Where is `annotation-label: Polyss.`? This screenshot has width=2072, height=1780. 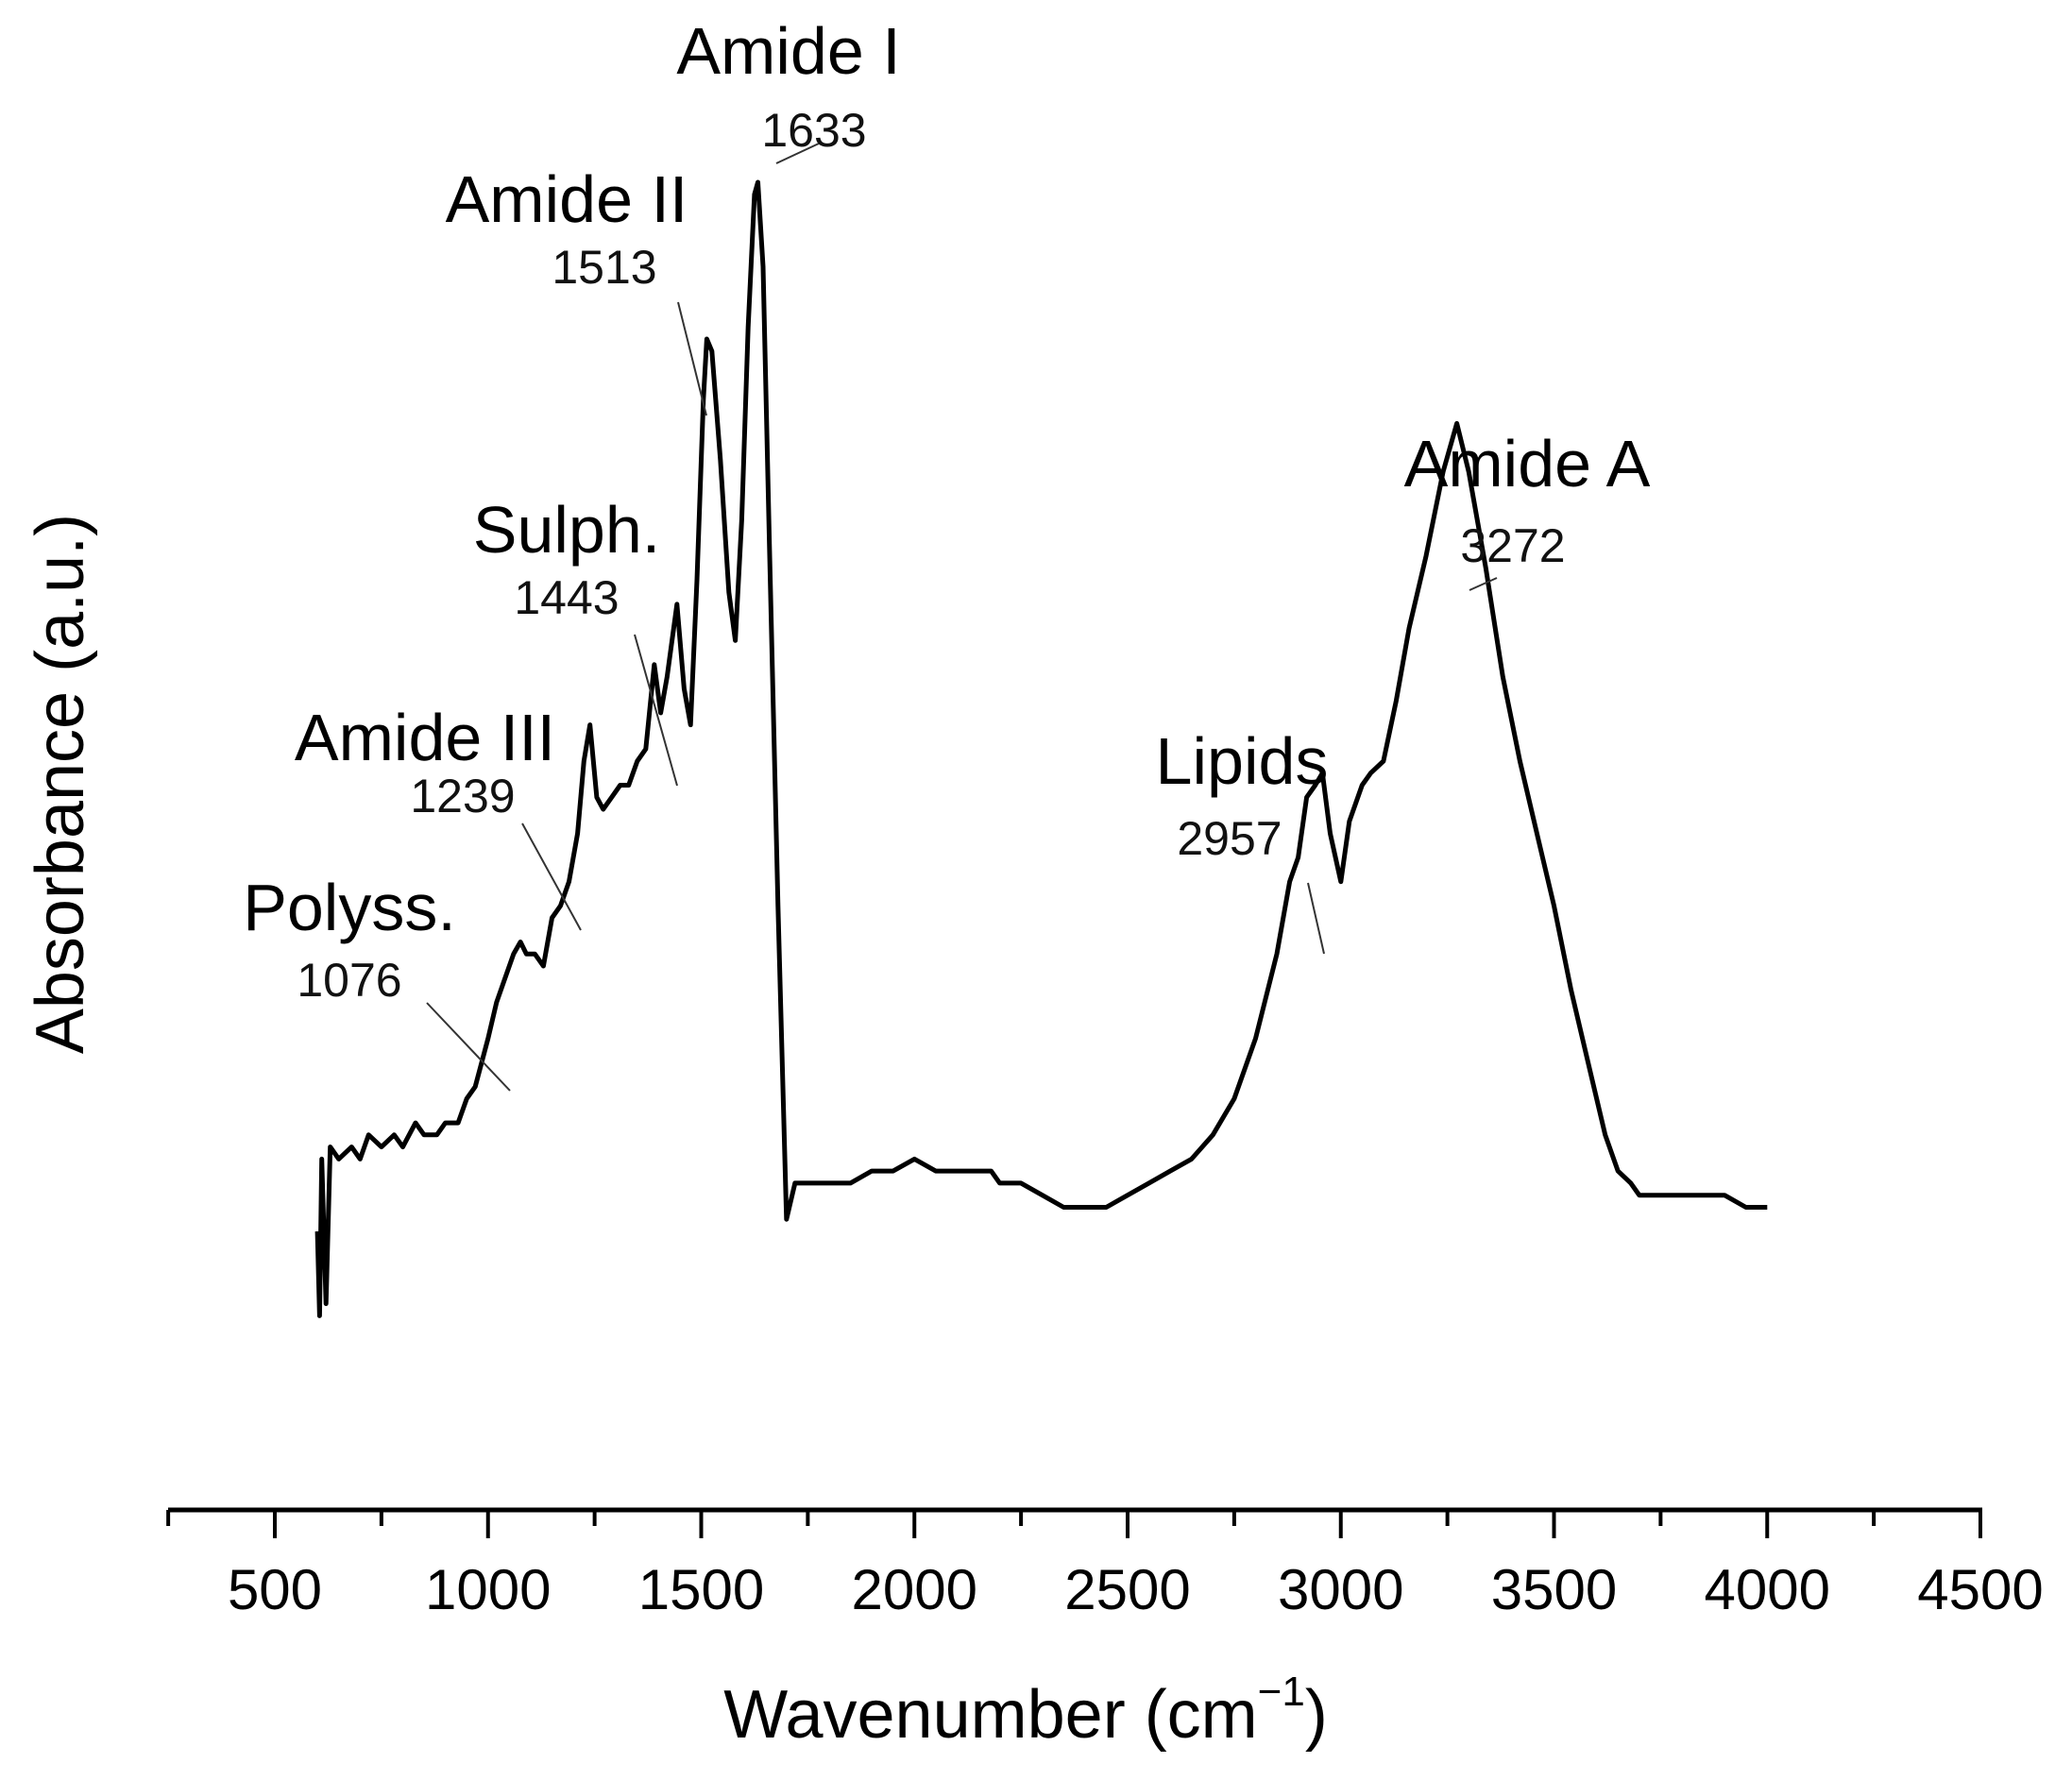 annotation-label: Polyss. is located at coordinates (349, 907).